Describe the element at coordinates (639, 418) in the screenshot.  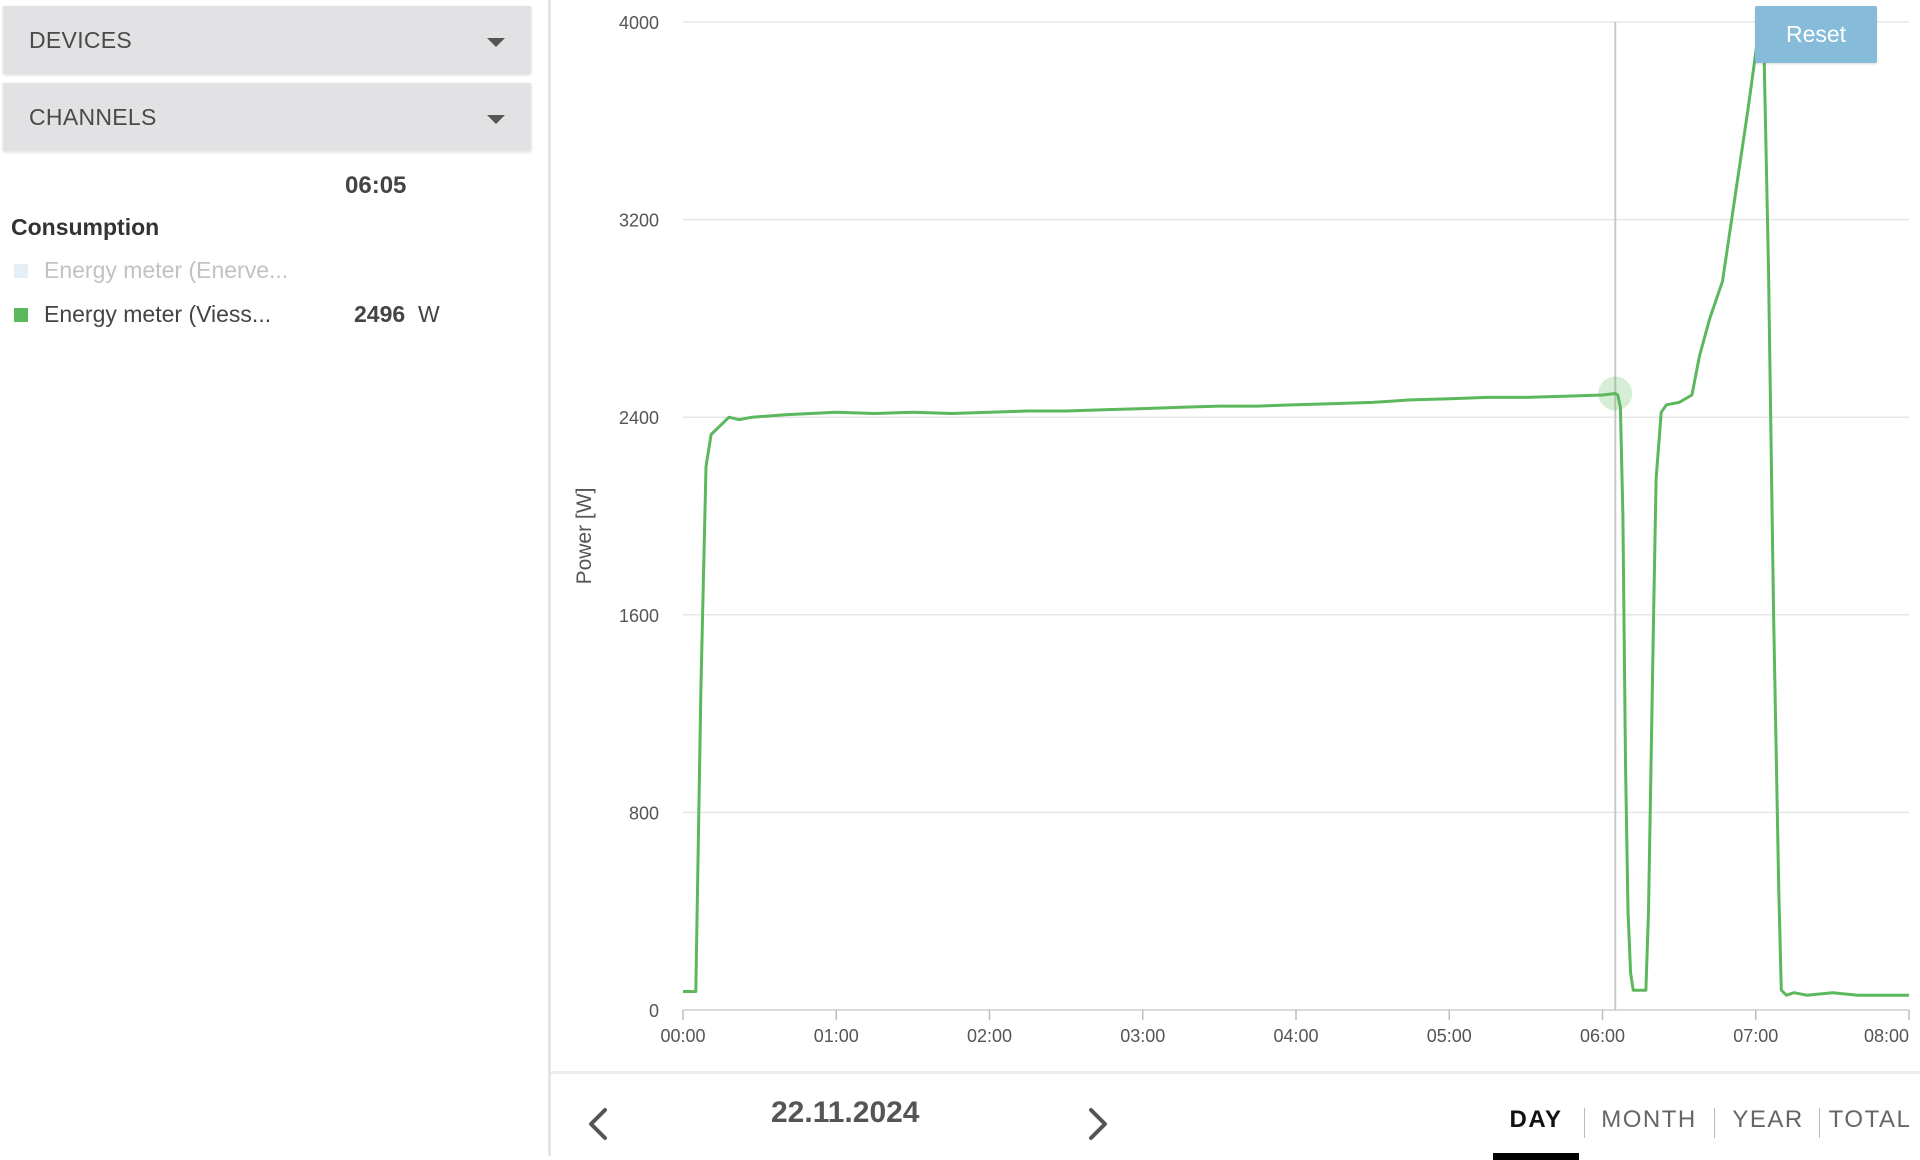
I see `y-tick-label: 2400` at that location.